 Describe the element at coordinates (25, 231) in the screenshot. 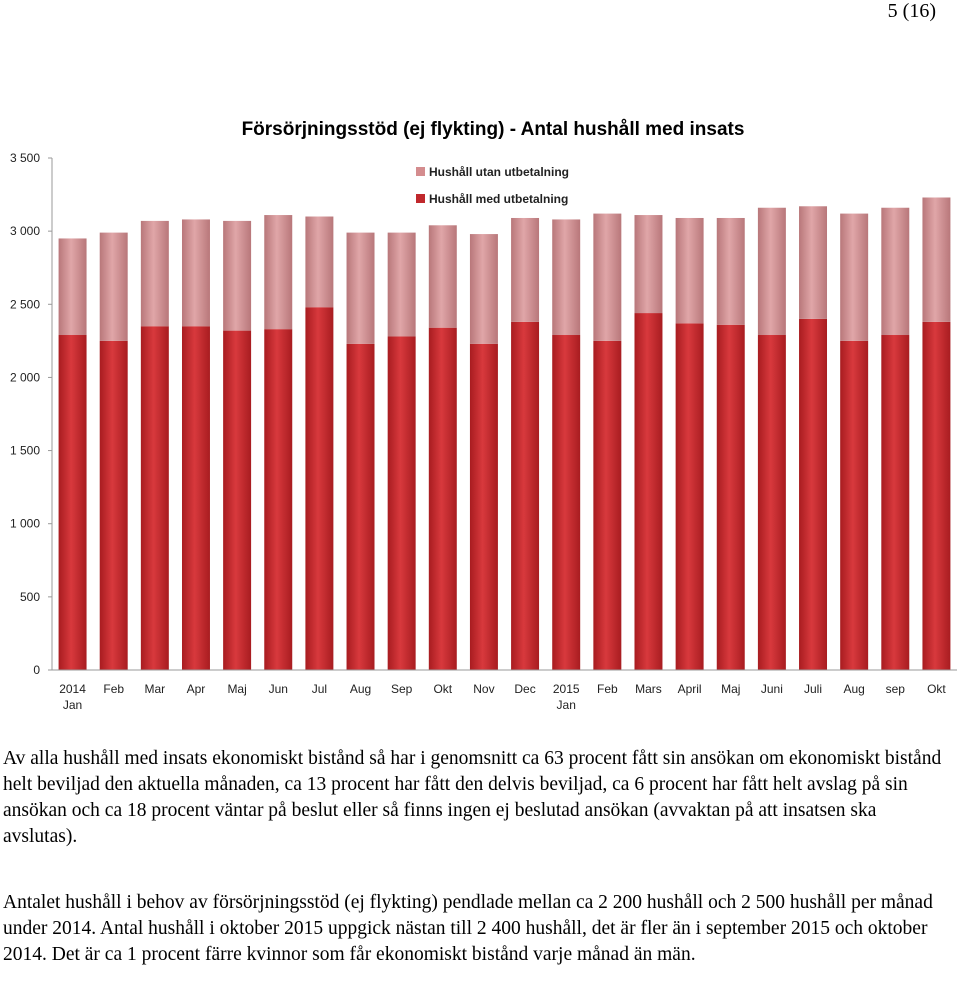

I see `y-tick-label: 3 000` at that location.